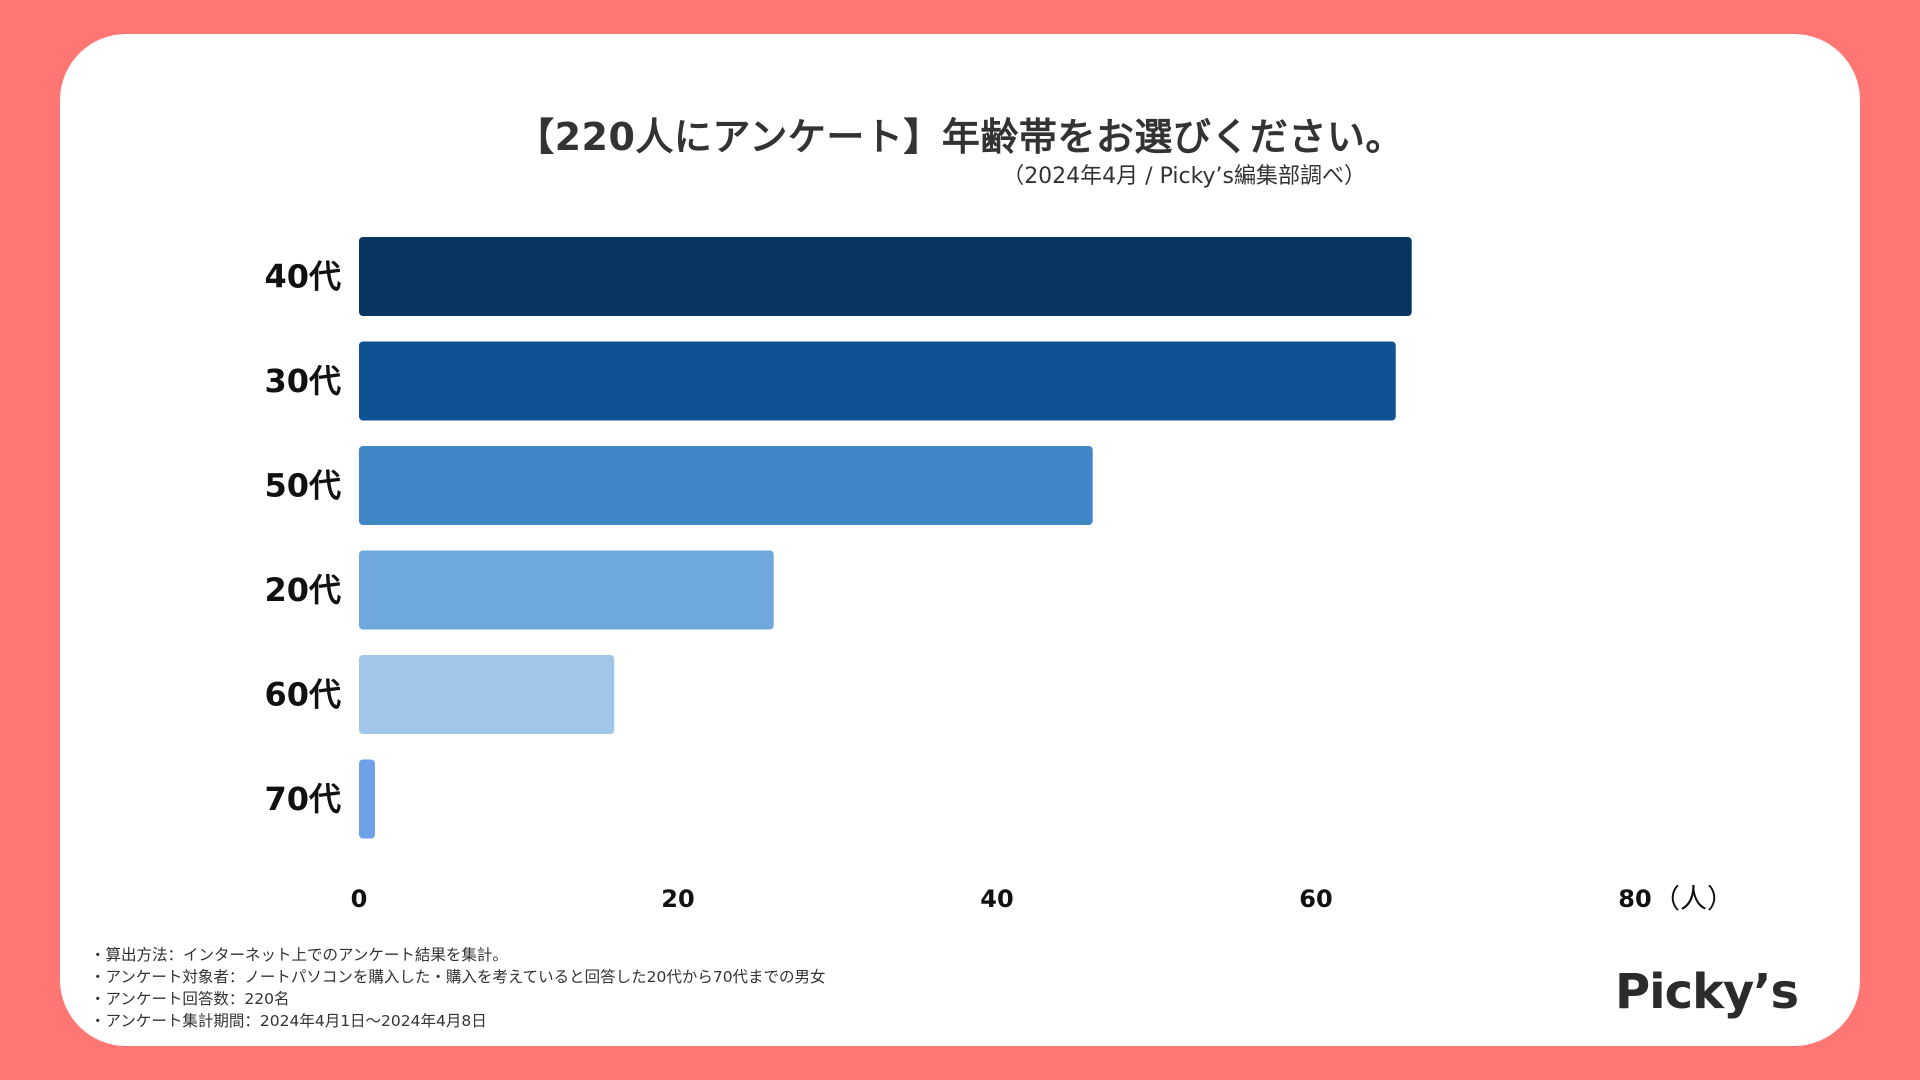 The width and height of the screenshot is (1920, 1080). Describe the element at coordinates (566, 590) in the screenshot. I see `bar-20代` at that location.